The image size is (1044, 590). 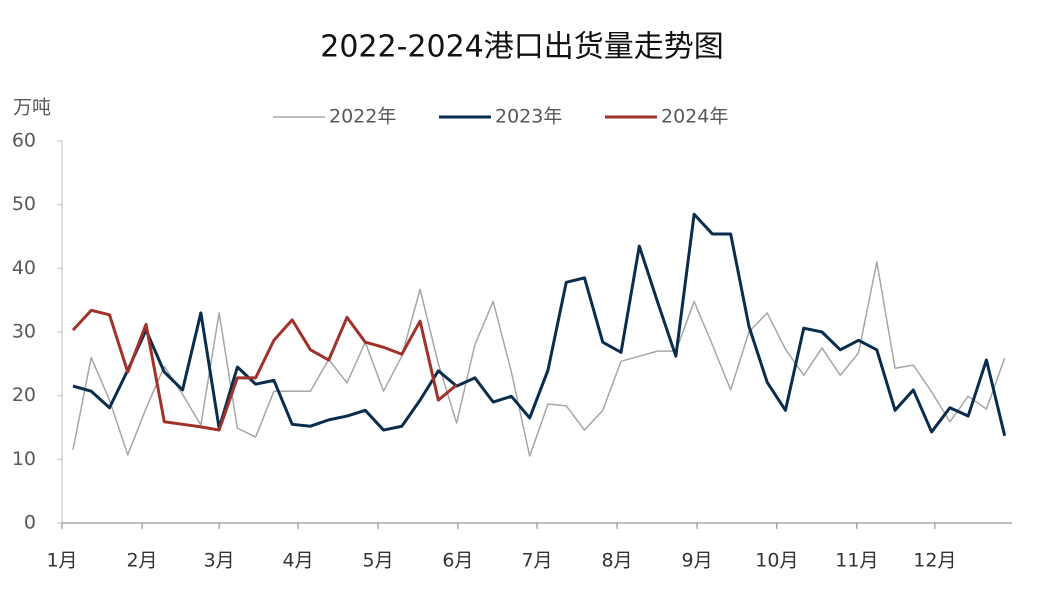 I want to click on y-tick-label: 60, so click(x=24, y=141).